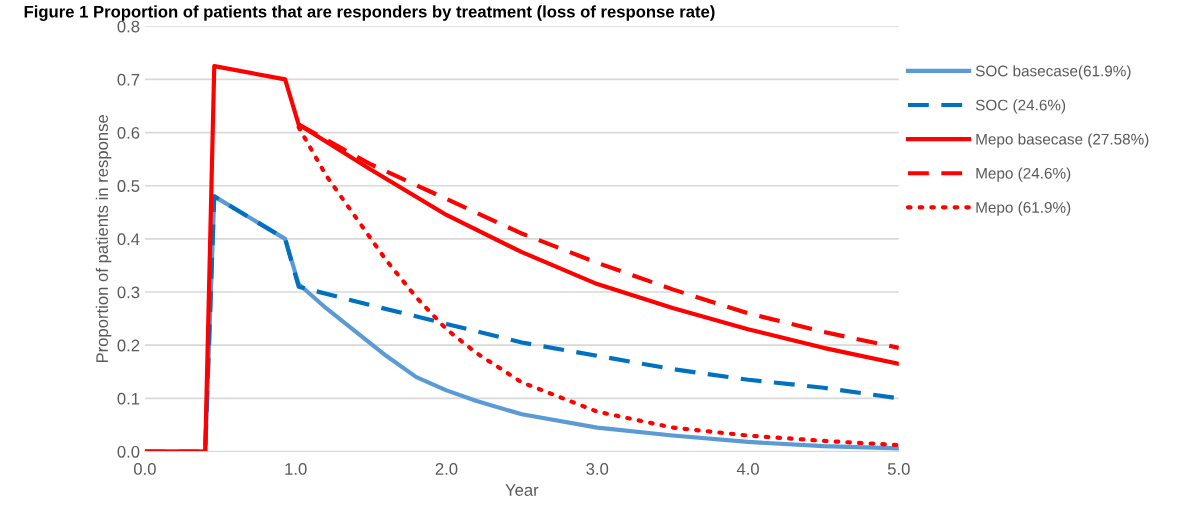 Image resolution: width=1178 pixels, height=525 pixels. Describe the element at coordinates (1023, 208) in the screenshot. I see `legend-label: Mepo (61.9%)` at that location.